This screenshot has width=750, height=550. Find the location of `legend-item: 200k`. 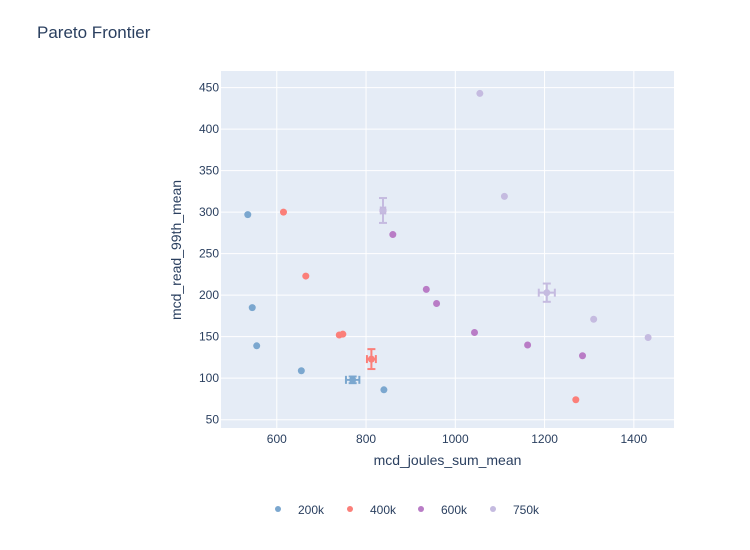

legend-item: 200k is located at coordinates (300, 510).